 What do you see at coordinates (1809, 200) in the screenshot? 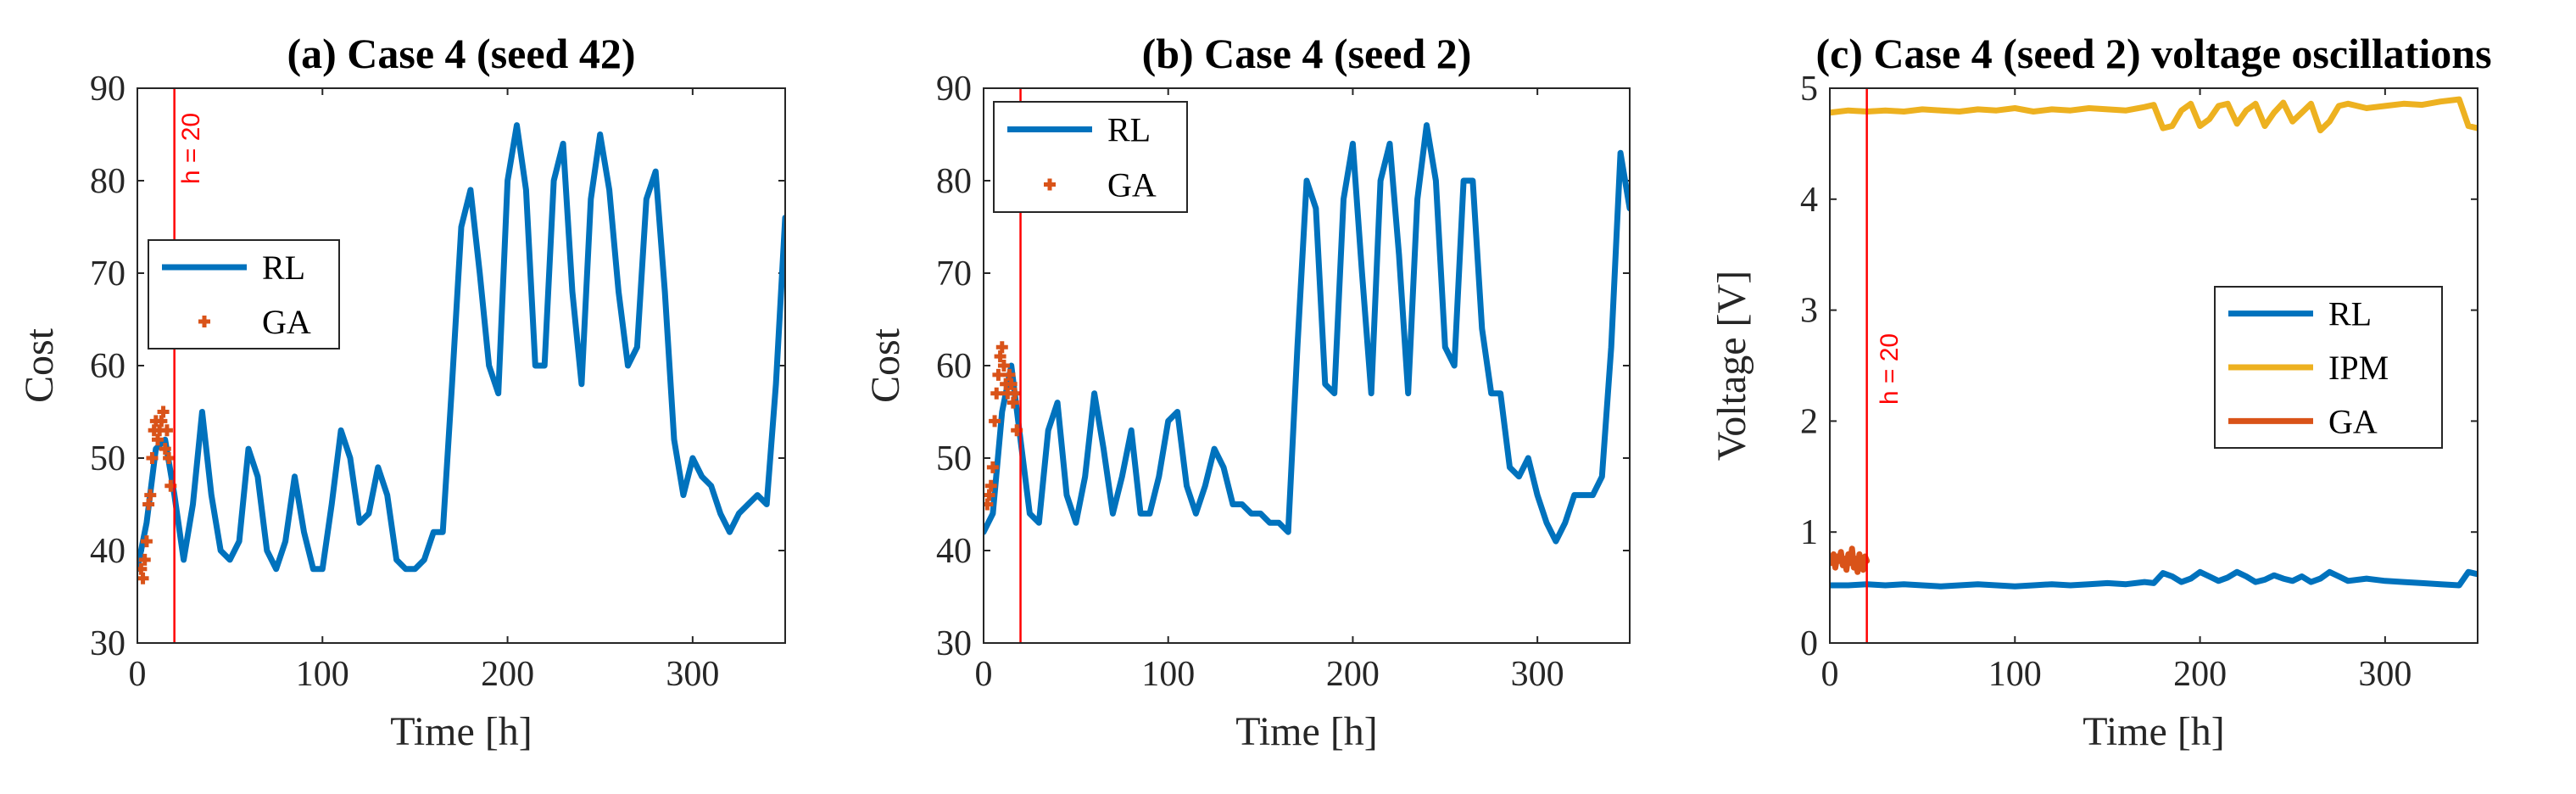
I see `y-tick-label: 4` at bounding box center [1809, 200].